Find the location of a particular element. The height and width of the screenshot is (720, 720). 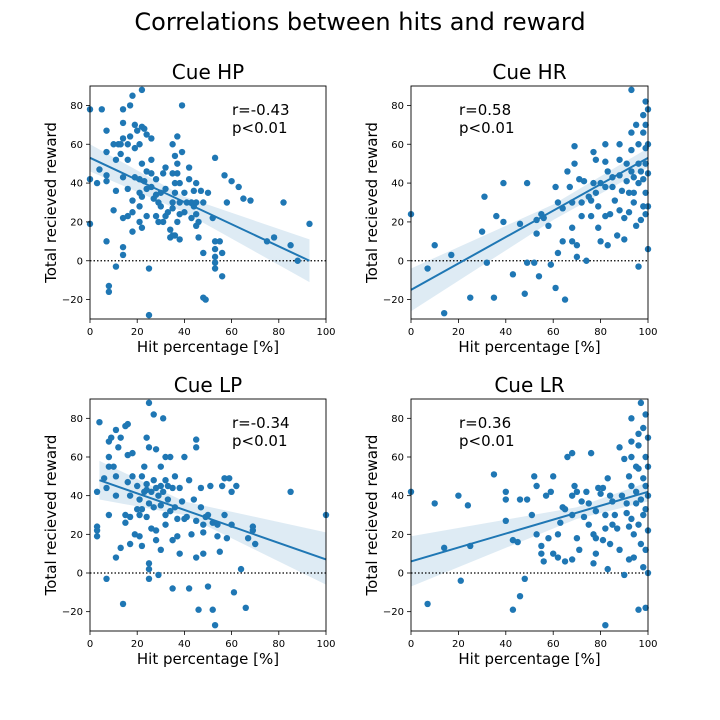

x-tick-label: 100 is located at coordinates (647, 332).